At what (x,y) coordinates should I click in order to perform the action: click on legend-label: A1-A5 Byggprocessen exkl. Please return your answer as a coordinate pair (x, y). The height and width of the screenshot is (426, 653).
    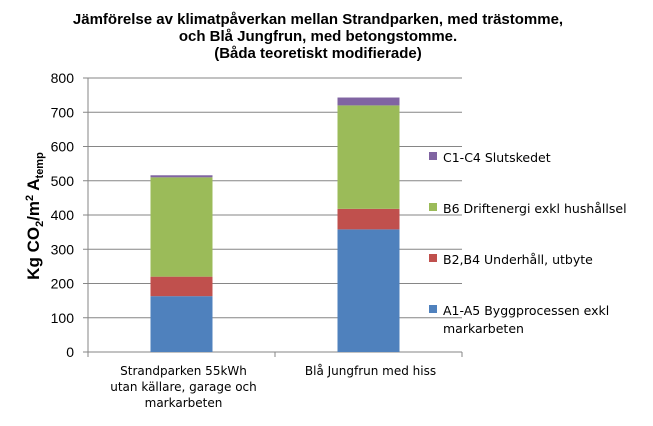
    Looking at the image, I should click on (526, 310).